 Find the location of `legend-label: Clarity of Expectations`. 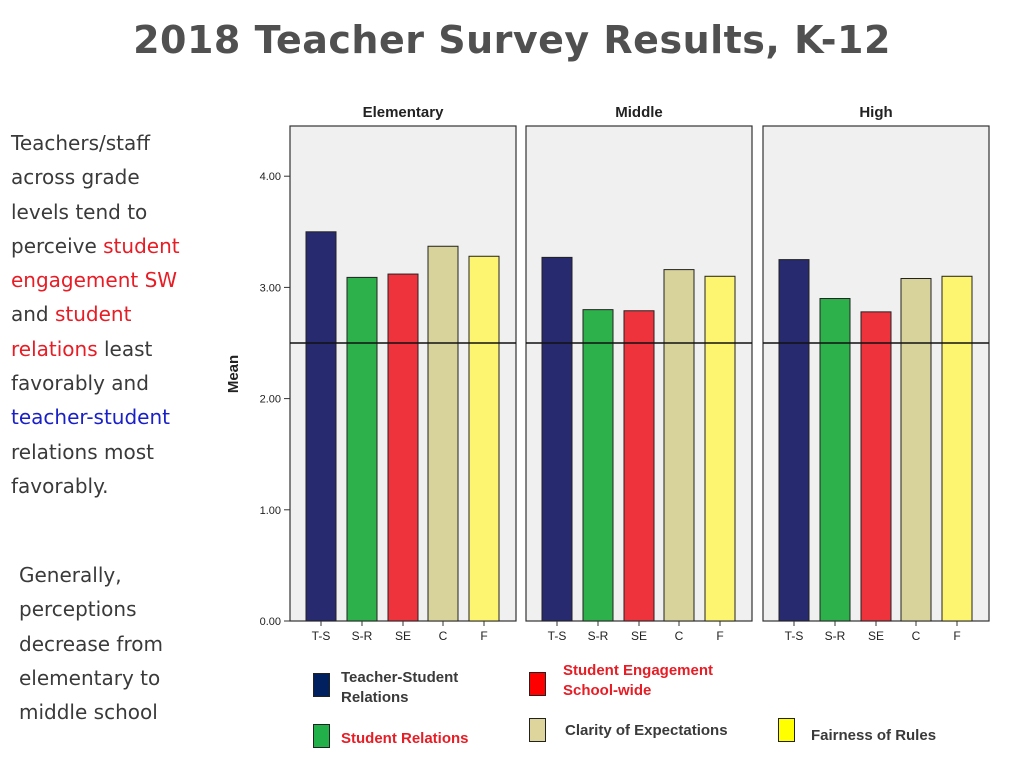

legend-label: Clarity of Expectations is located at coordinates (646, 730).